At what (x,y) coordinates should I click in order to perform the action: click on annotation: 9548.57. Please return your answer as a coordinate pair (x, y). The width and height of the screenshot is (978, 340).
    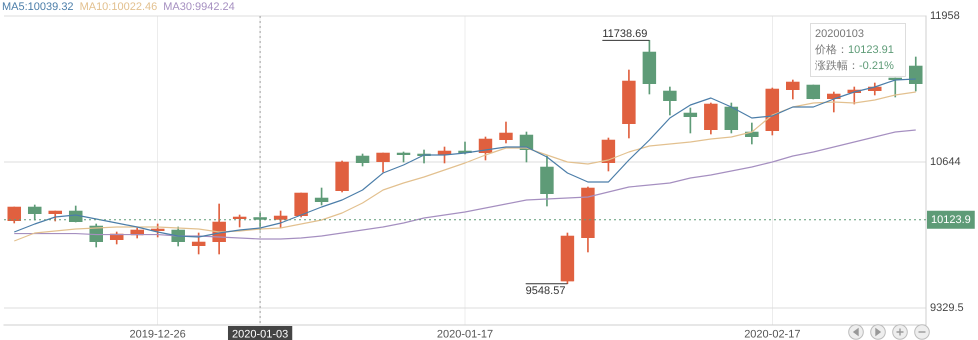
    Looking at the image, I should click on (546, 291).